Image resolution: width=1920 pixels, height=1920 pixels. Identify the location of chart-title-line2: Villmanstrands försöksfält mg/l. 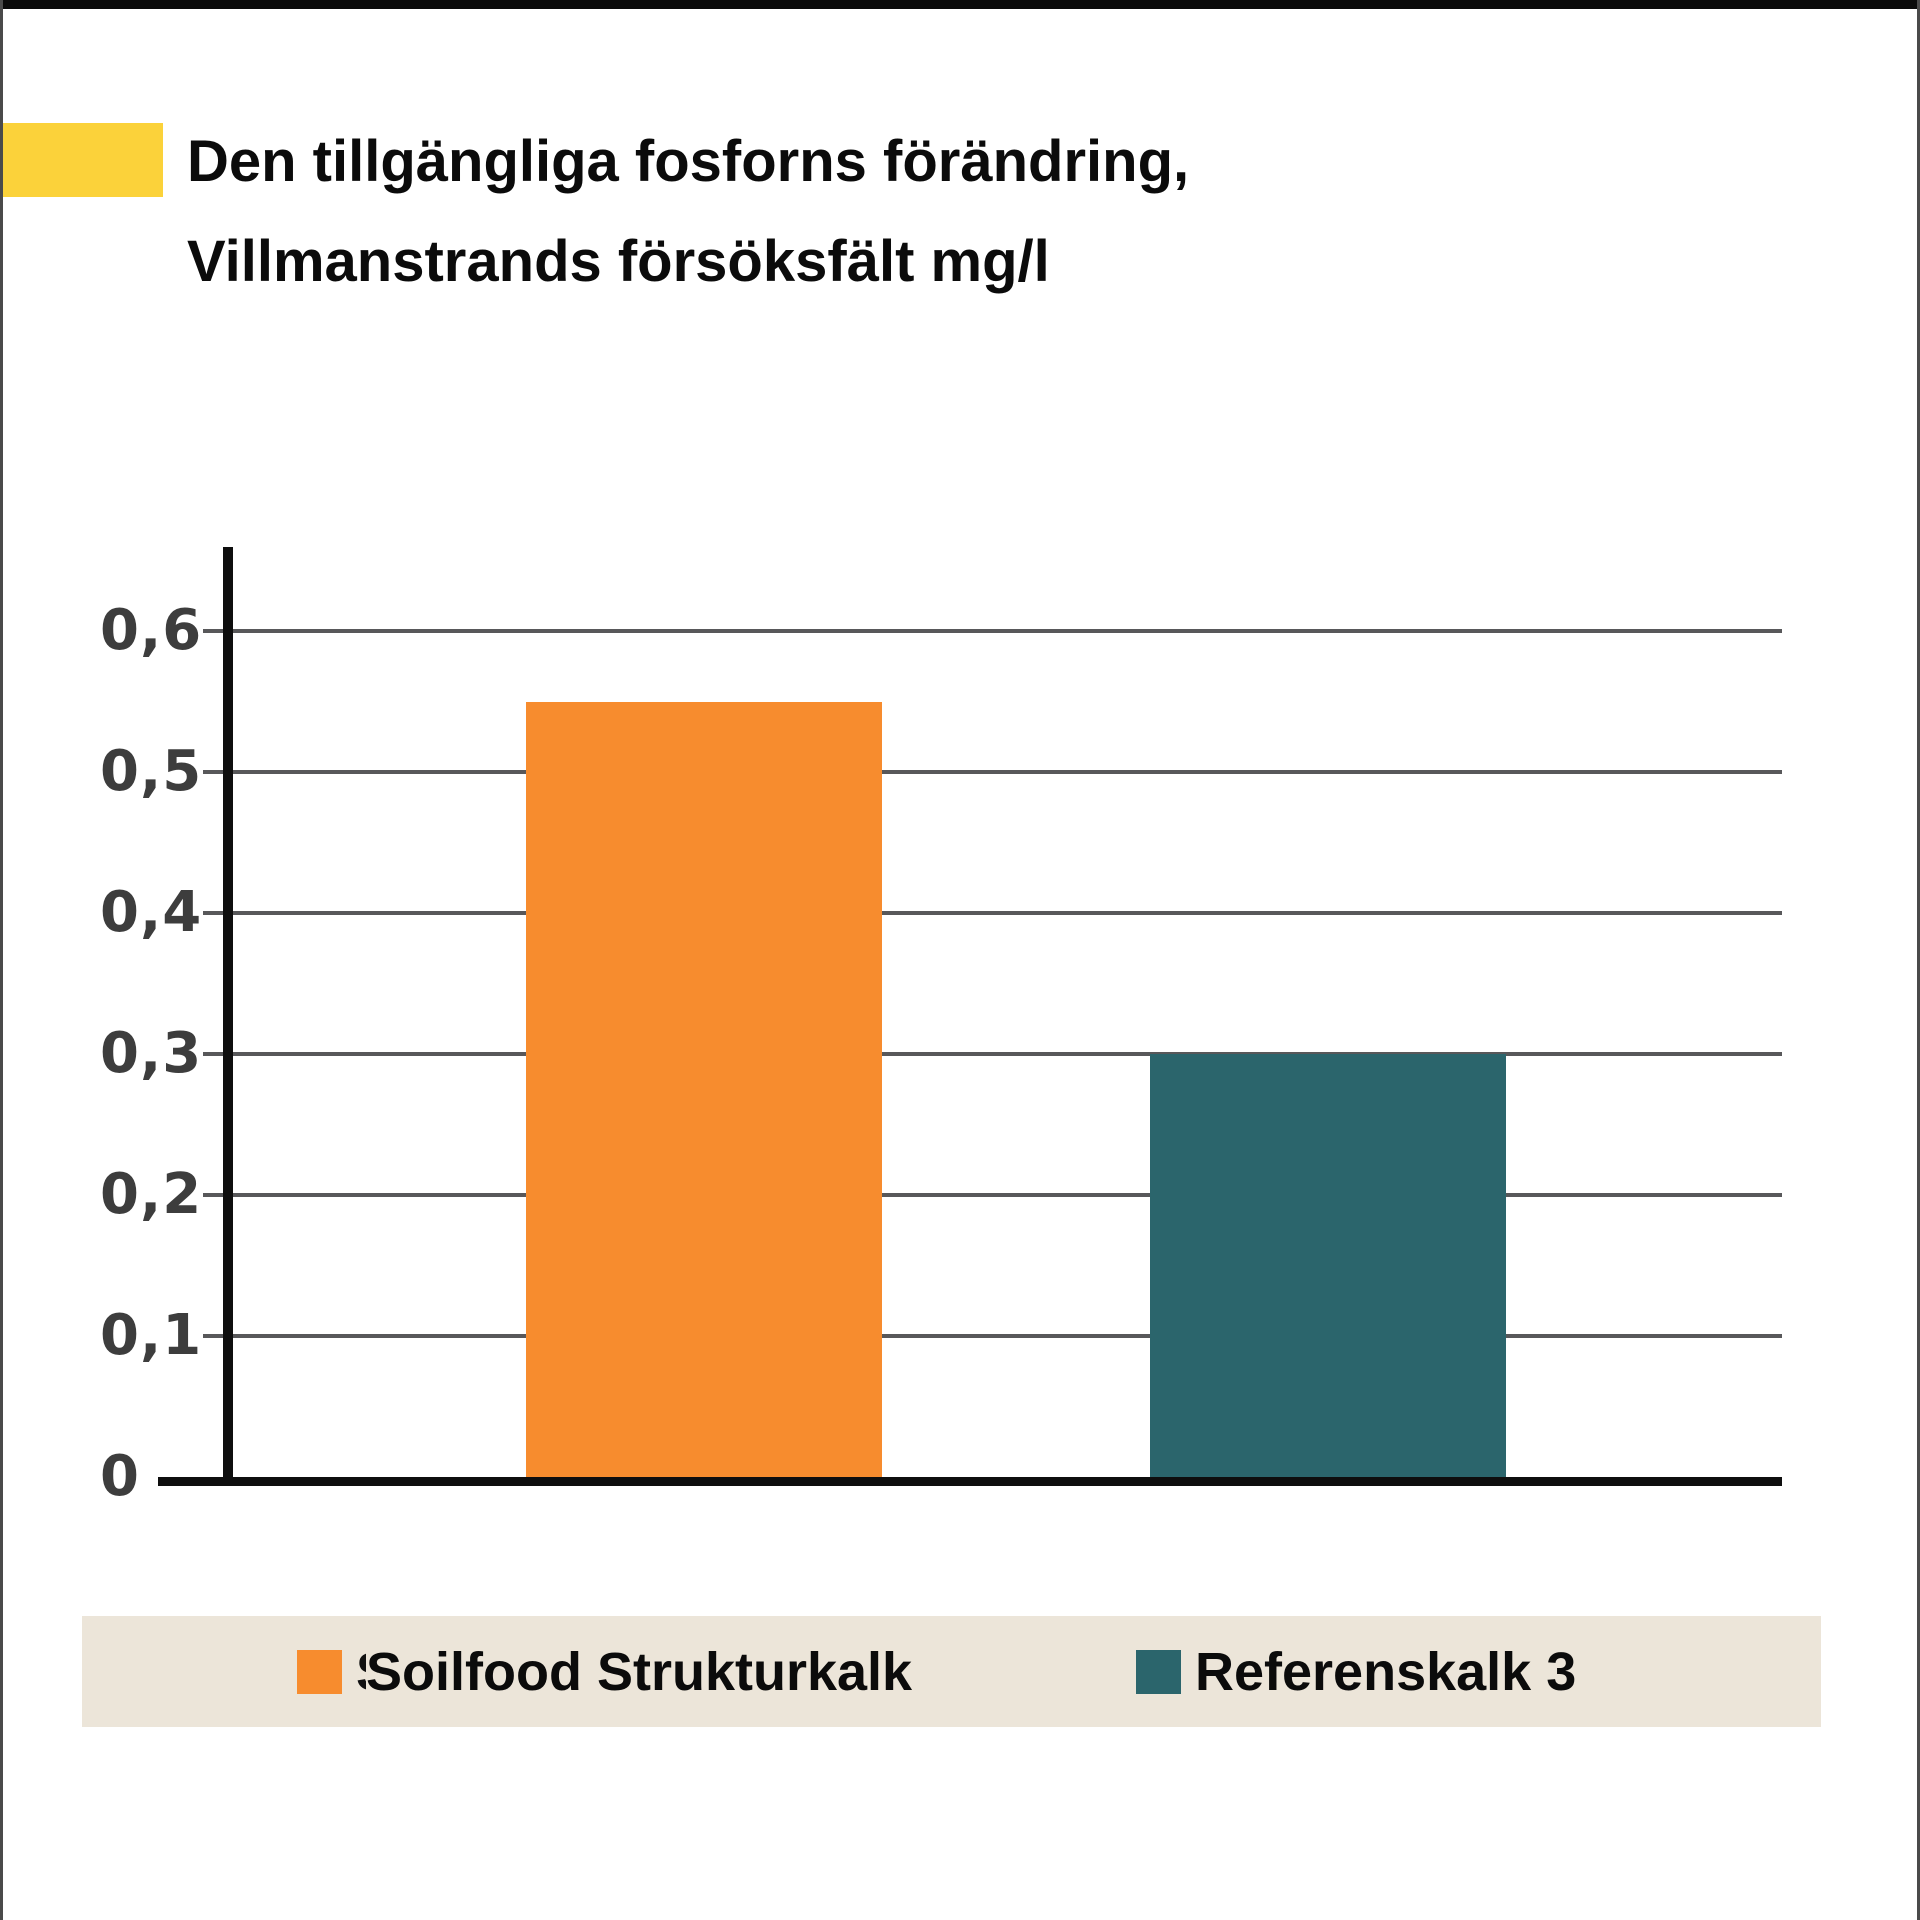
(618, 261).